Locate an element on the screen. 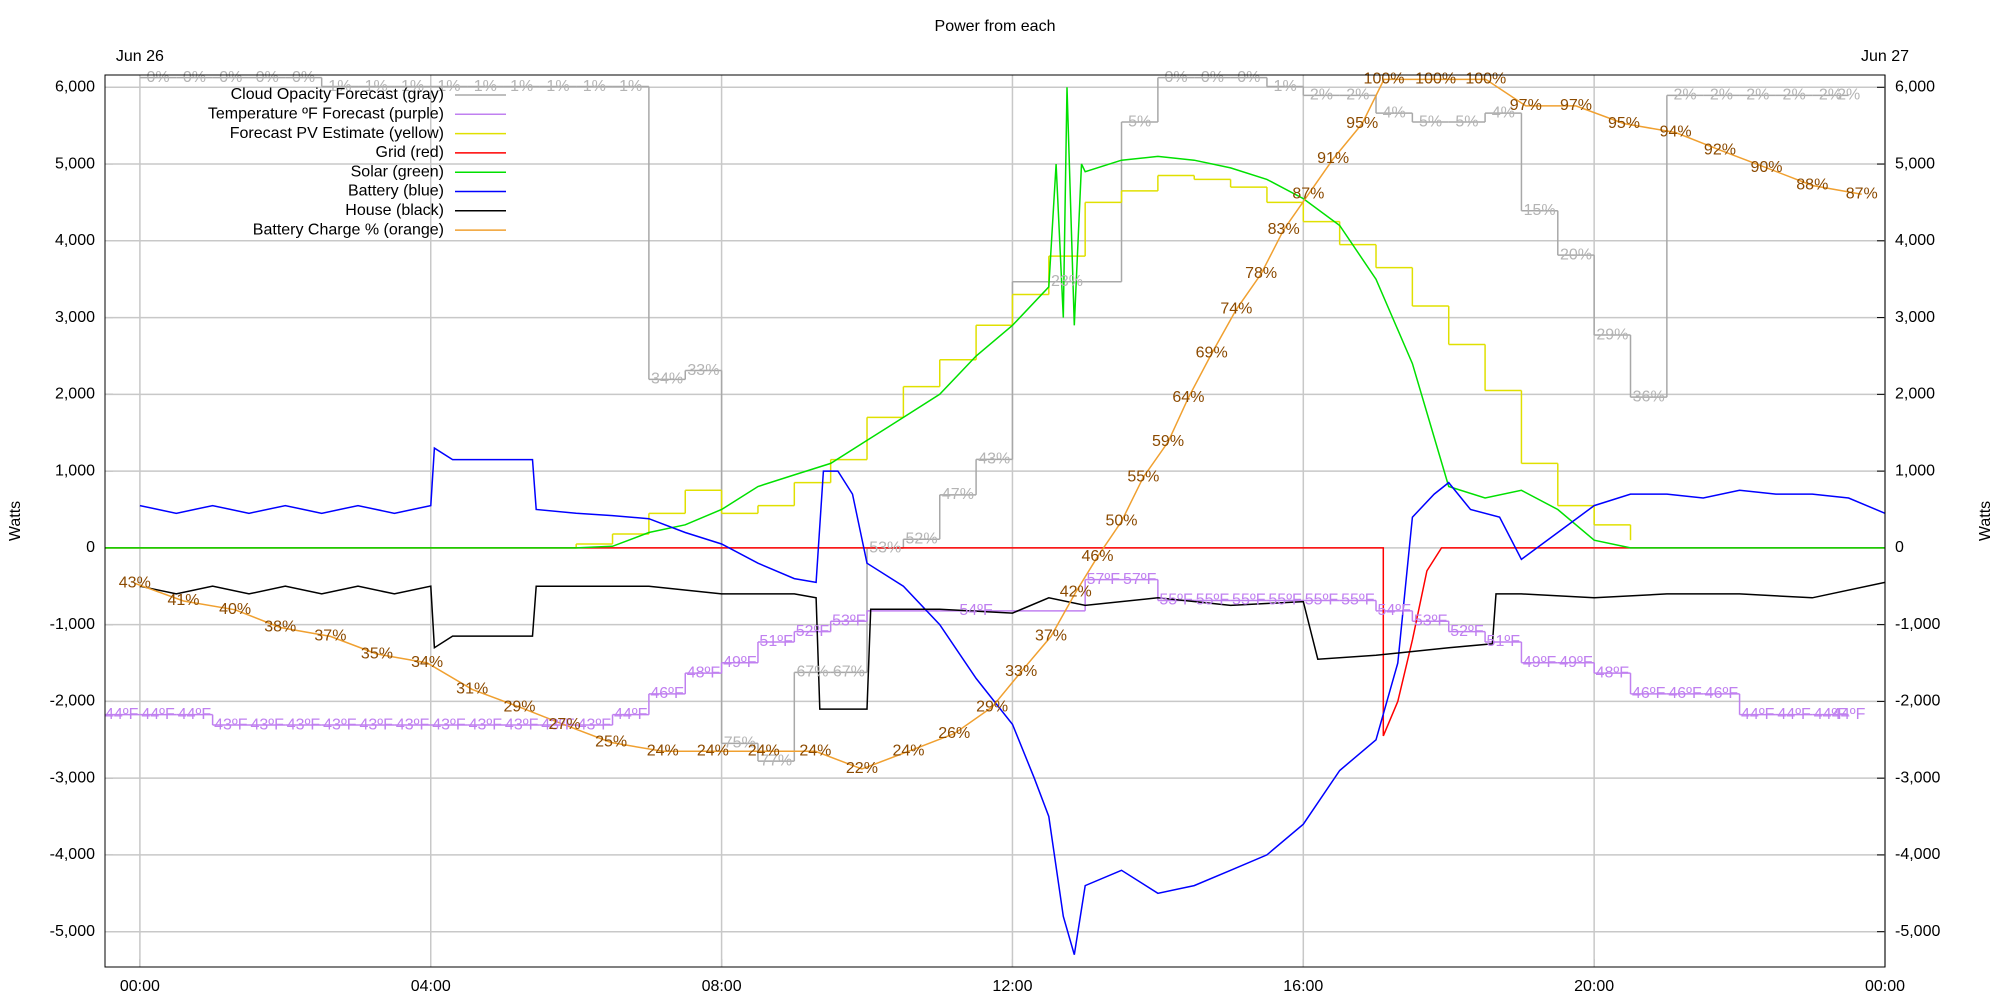  data-label: 90% is located at coordinates (1766, 167).